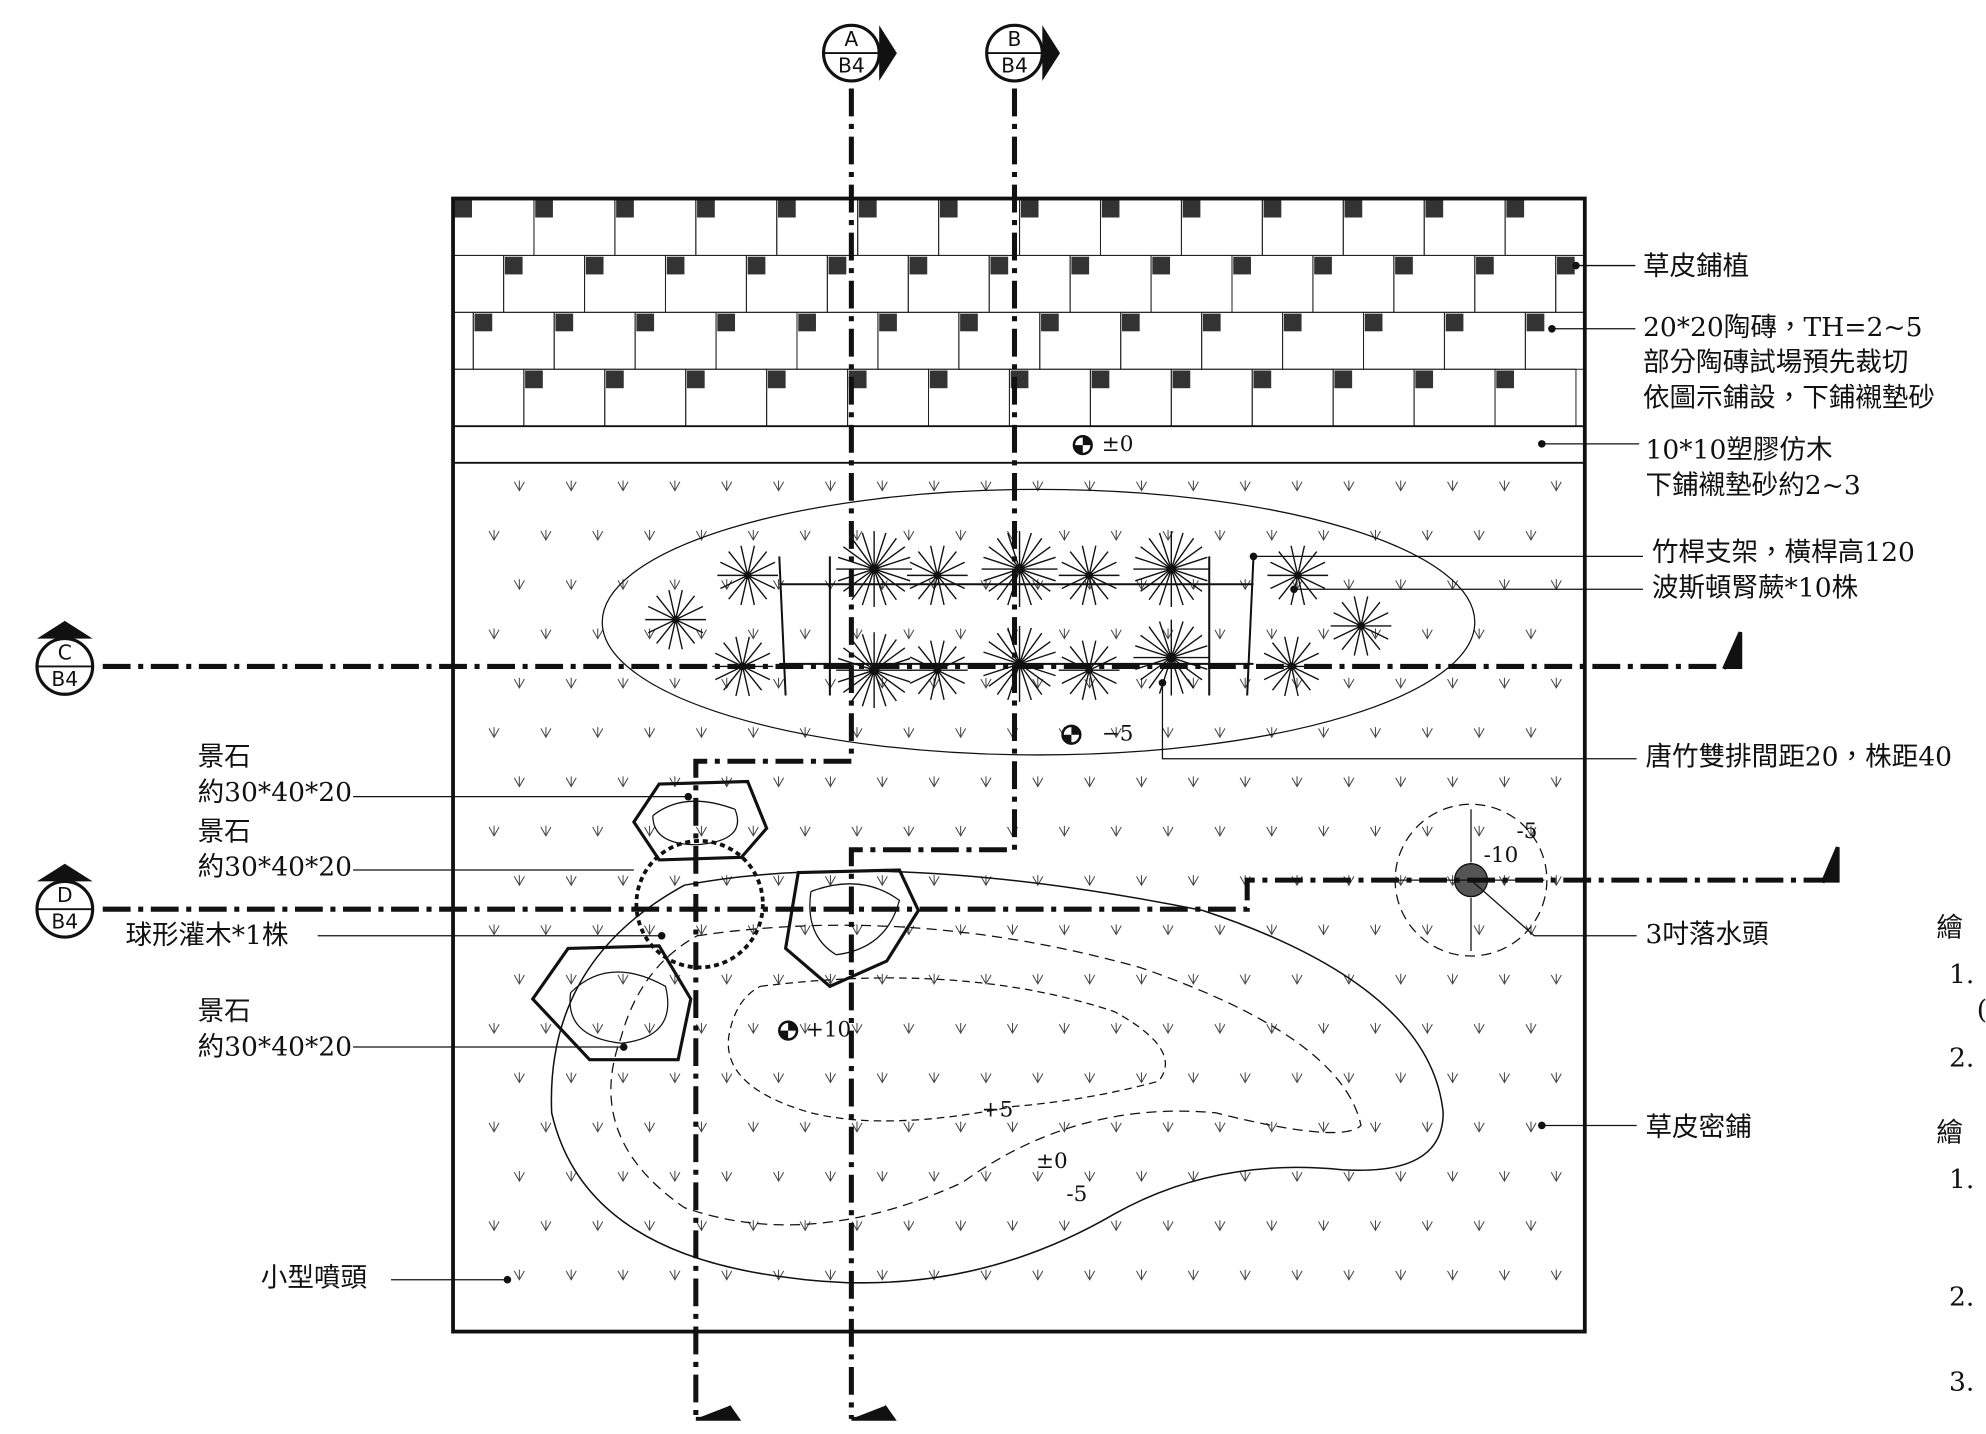 The height and width of the screenshot is (1434, 1986). I want to click on callout-text: 景石, so click(224, 831).